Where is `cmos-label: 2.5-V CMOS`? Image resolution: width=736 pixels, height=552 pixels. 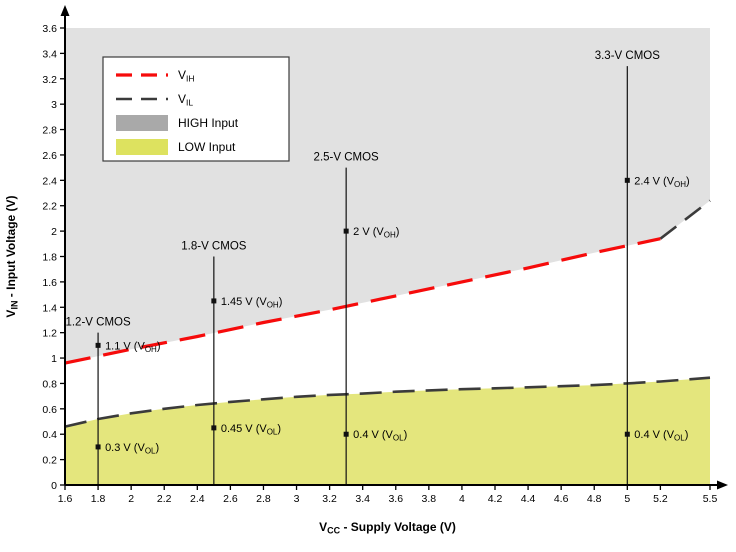 cmos-label: 2.5-V CMOS is located at coordinates (347, 158).